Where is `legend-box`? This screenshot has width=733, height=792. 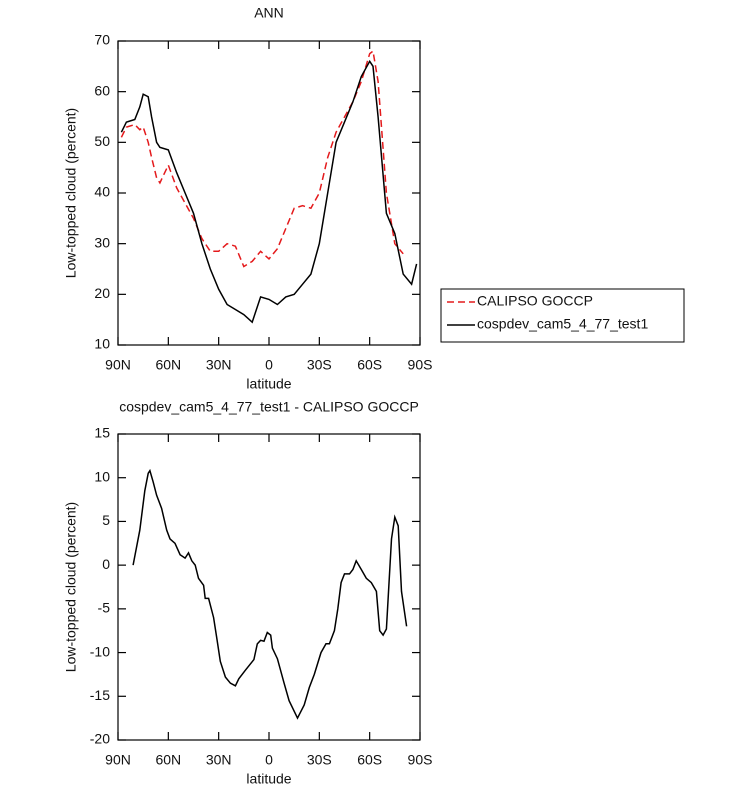 legend-box is located at coordinates (562, 315).